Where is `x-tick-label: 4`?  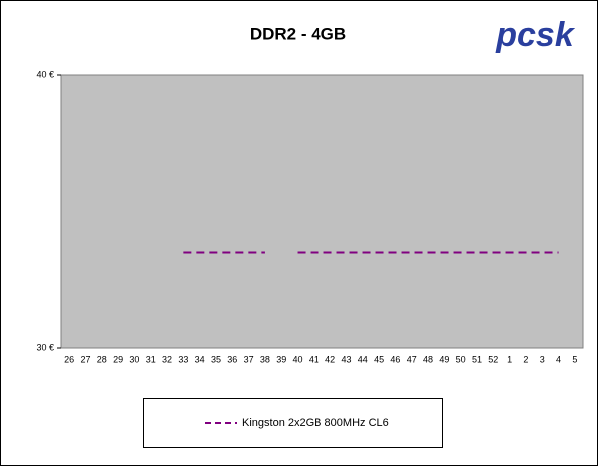
x-tick-label: 4 is located at coordinates (558, 359).